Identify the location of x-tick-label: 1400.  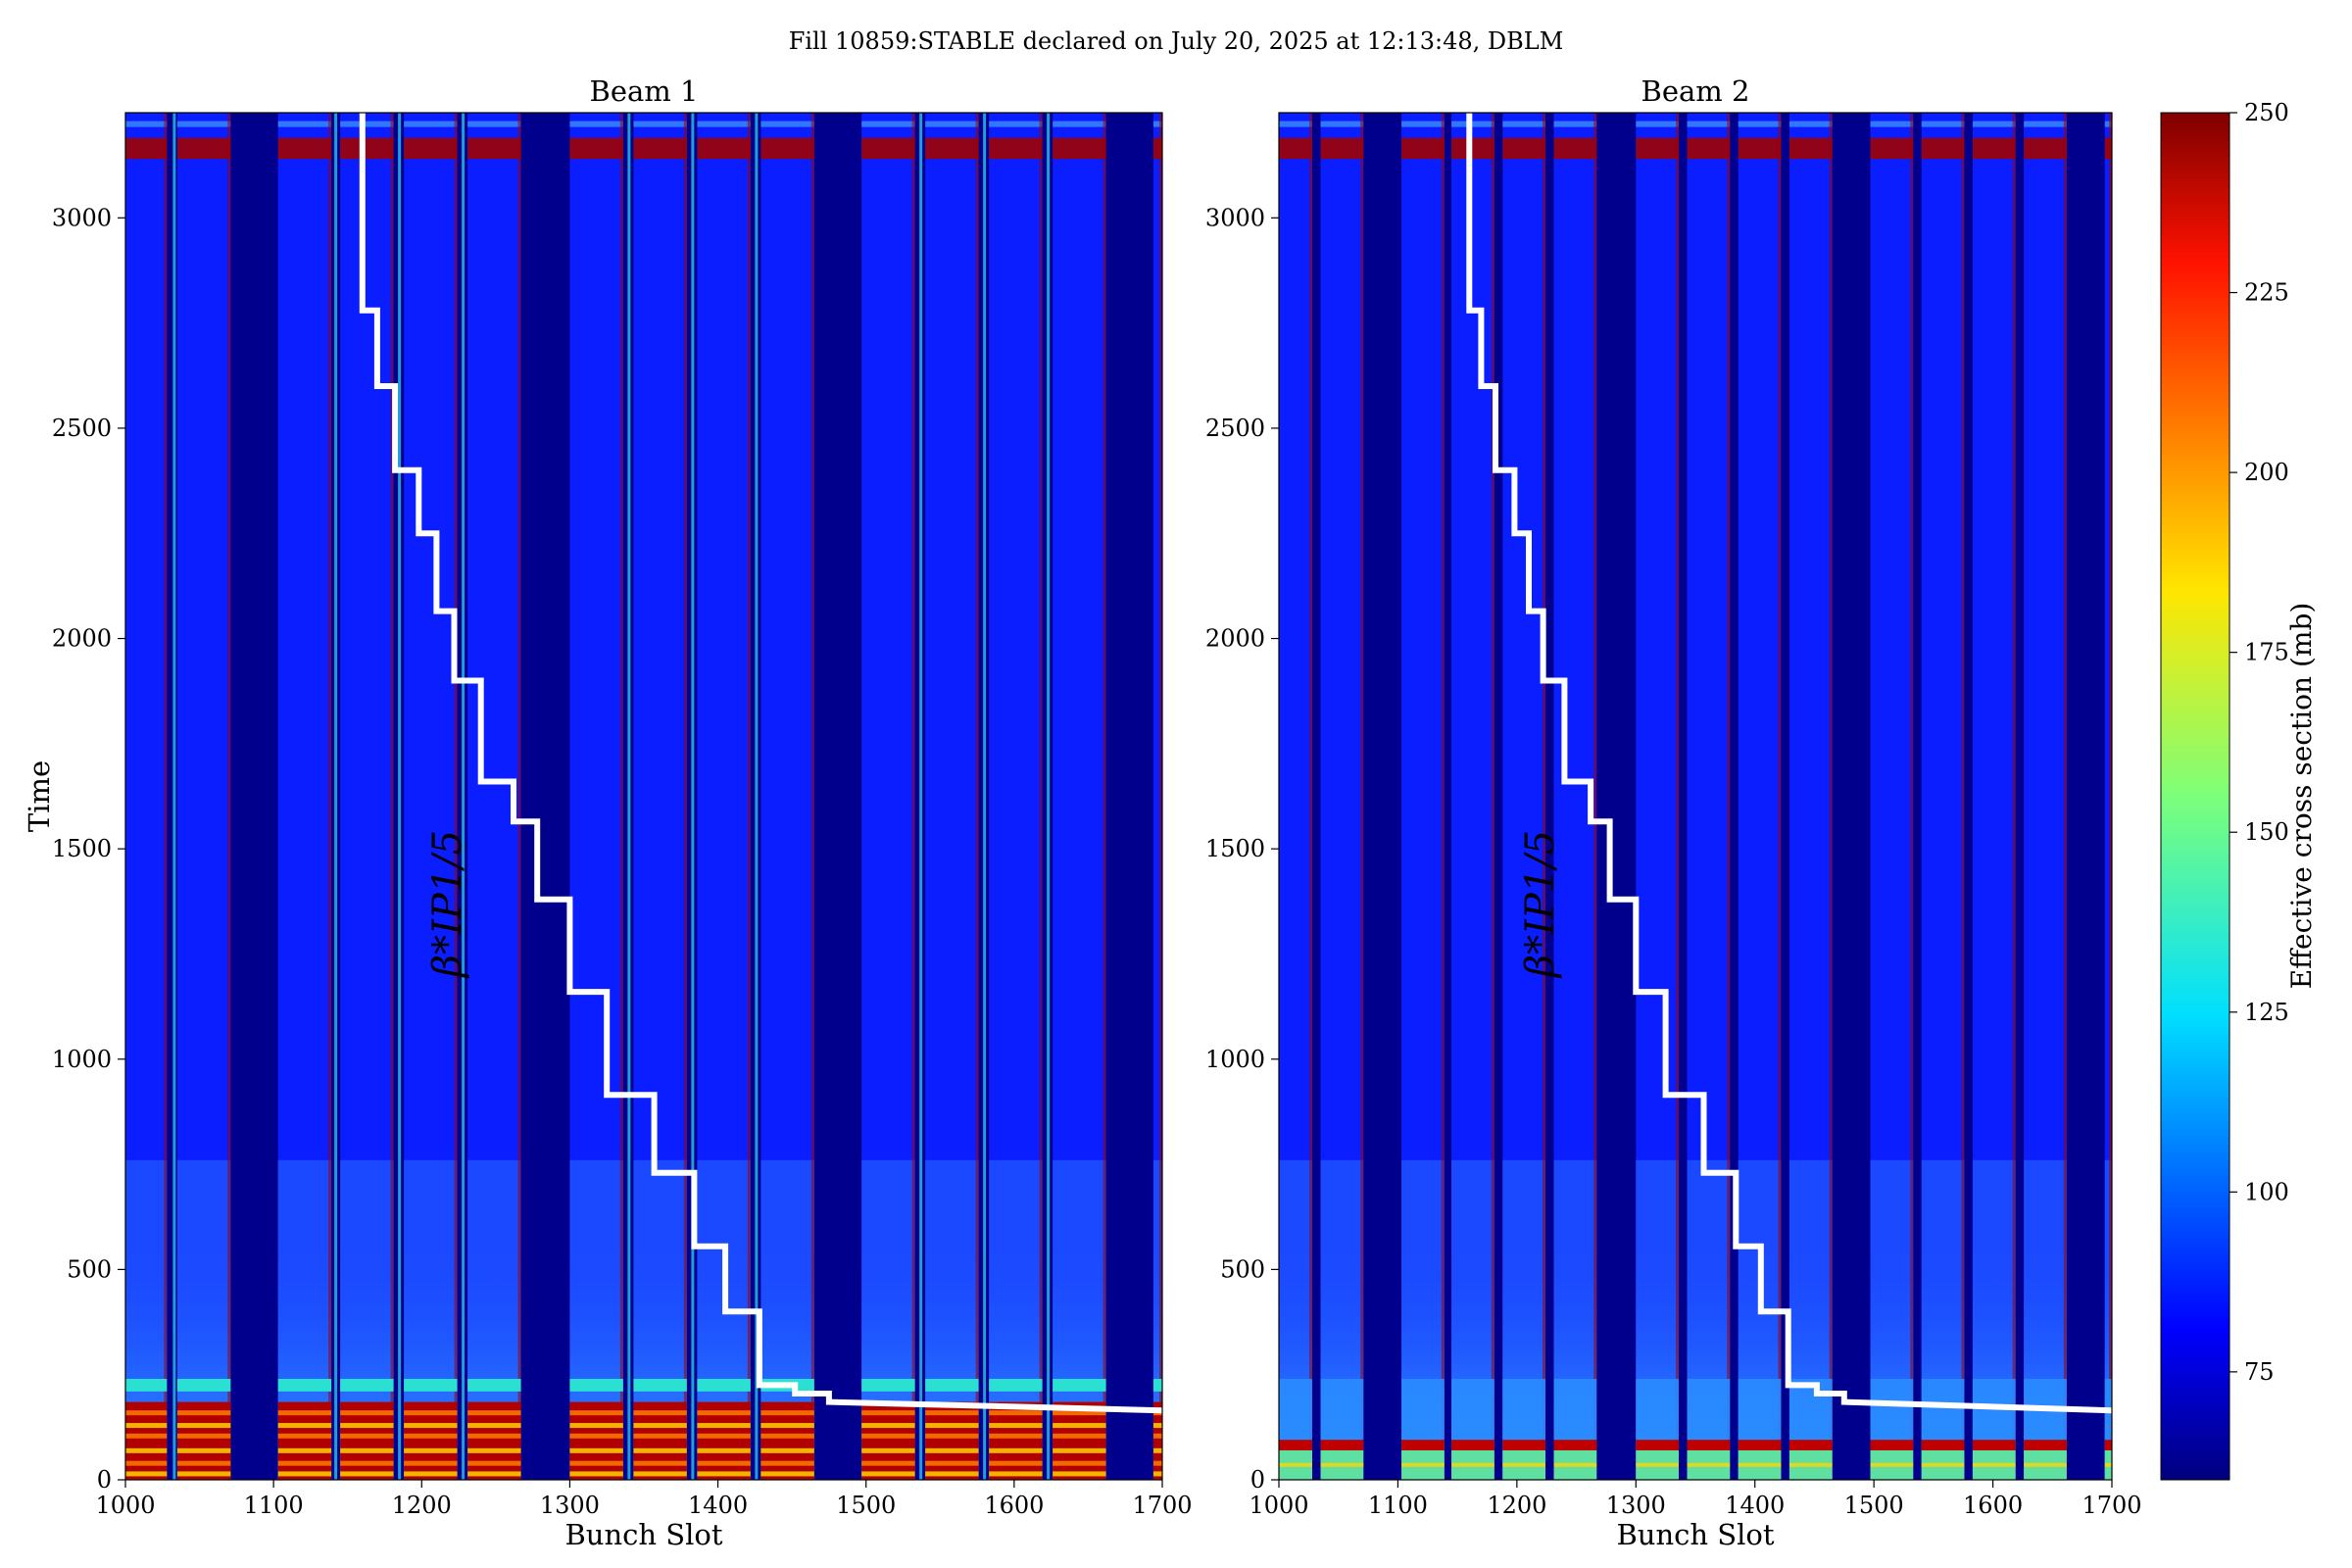
(1755, 1505).